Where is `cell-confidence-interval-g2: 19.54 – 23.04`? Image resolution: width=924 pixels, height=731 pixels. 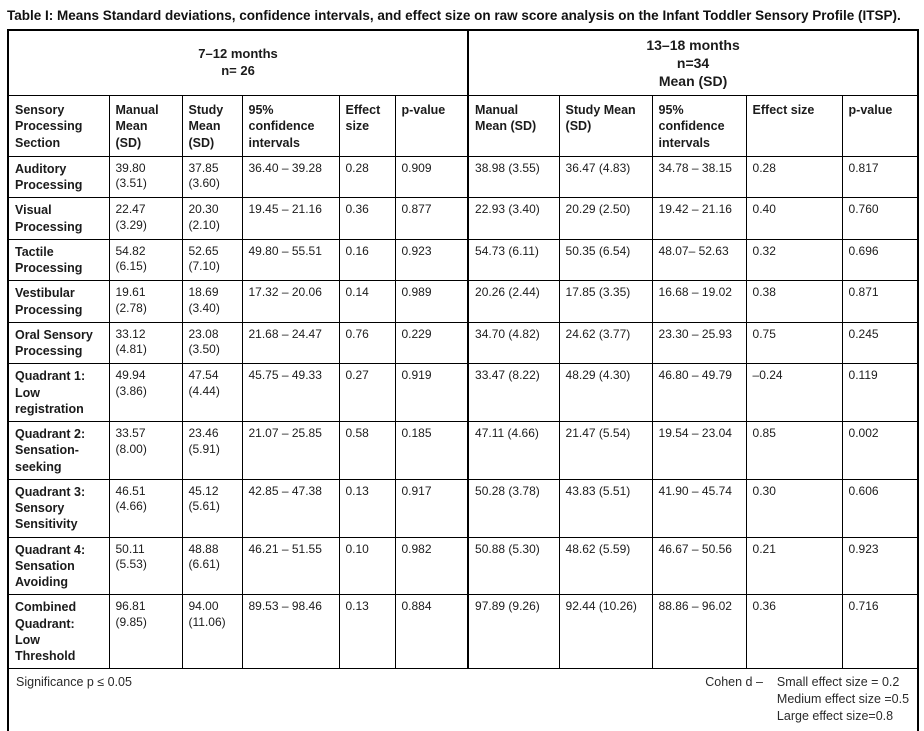 cell-confidence-interval-g2: 19.54 – 23.04 is located at coordinates (699, 450).